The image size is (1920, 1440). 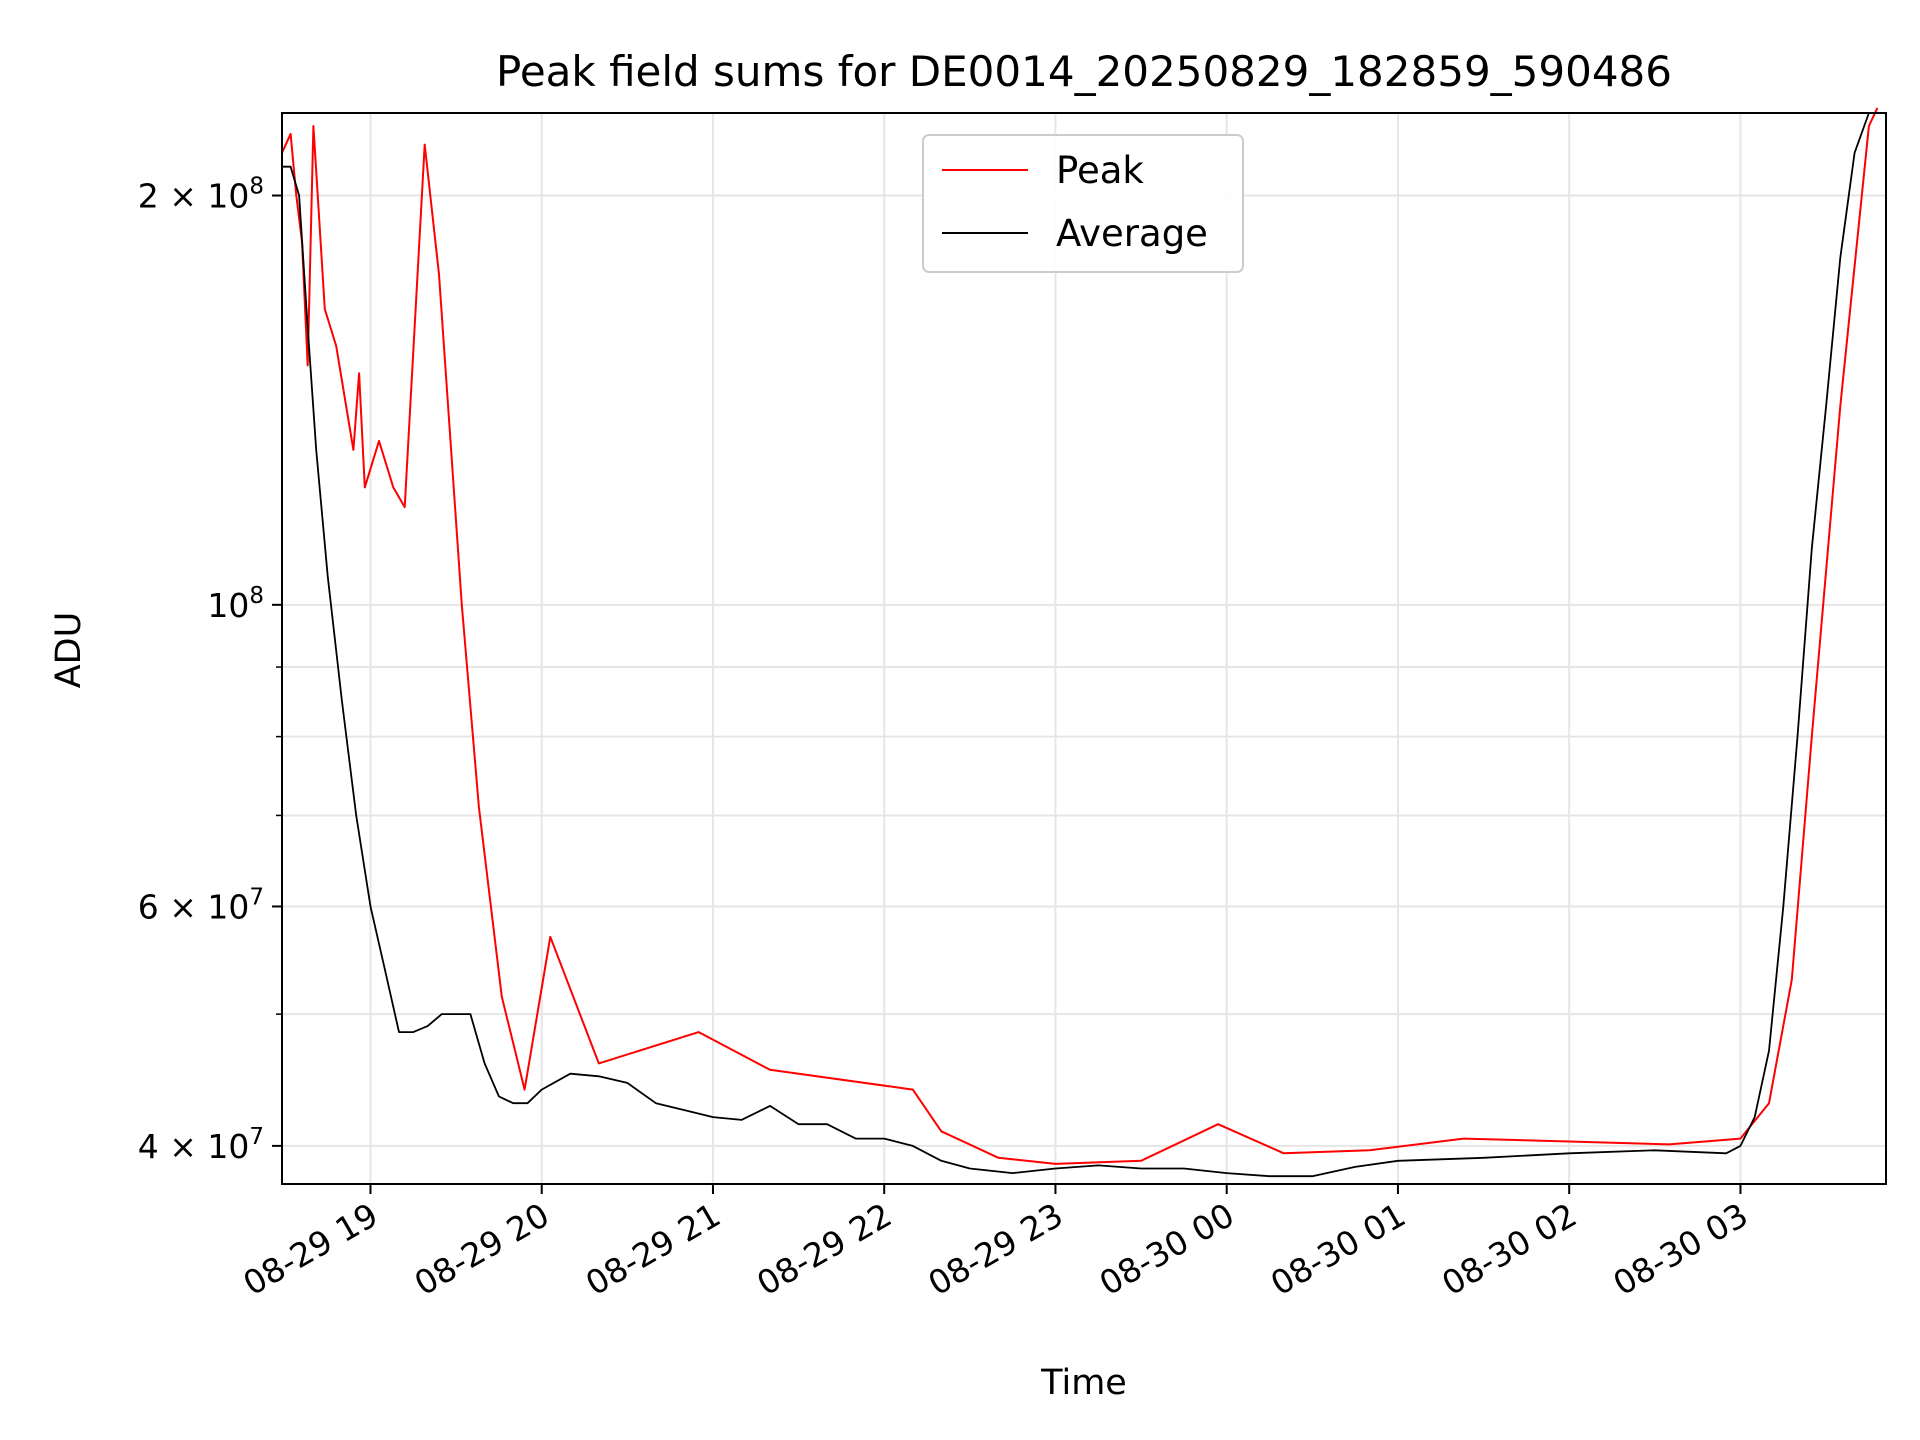 What do you see at coordinates (1083, 1383) in the screenshot?
I see `x-axis-label: Time` at bounding box center [1083, 1383].